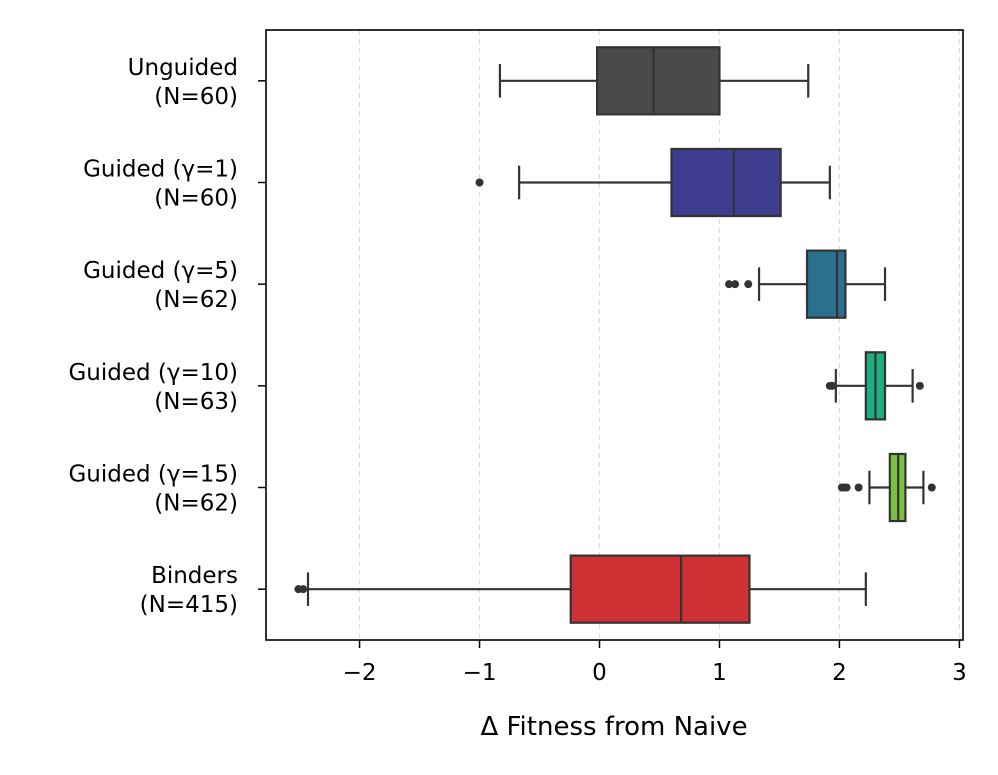  Describe the element at coordinates (153, 373) in the screenshot. I see `category-label: Guided (γ=10)` at that location.